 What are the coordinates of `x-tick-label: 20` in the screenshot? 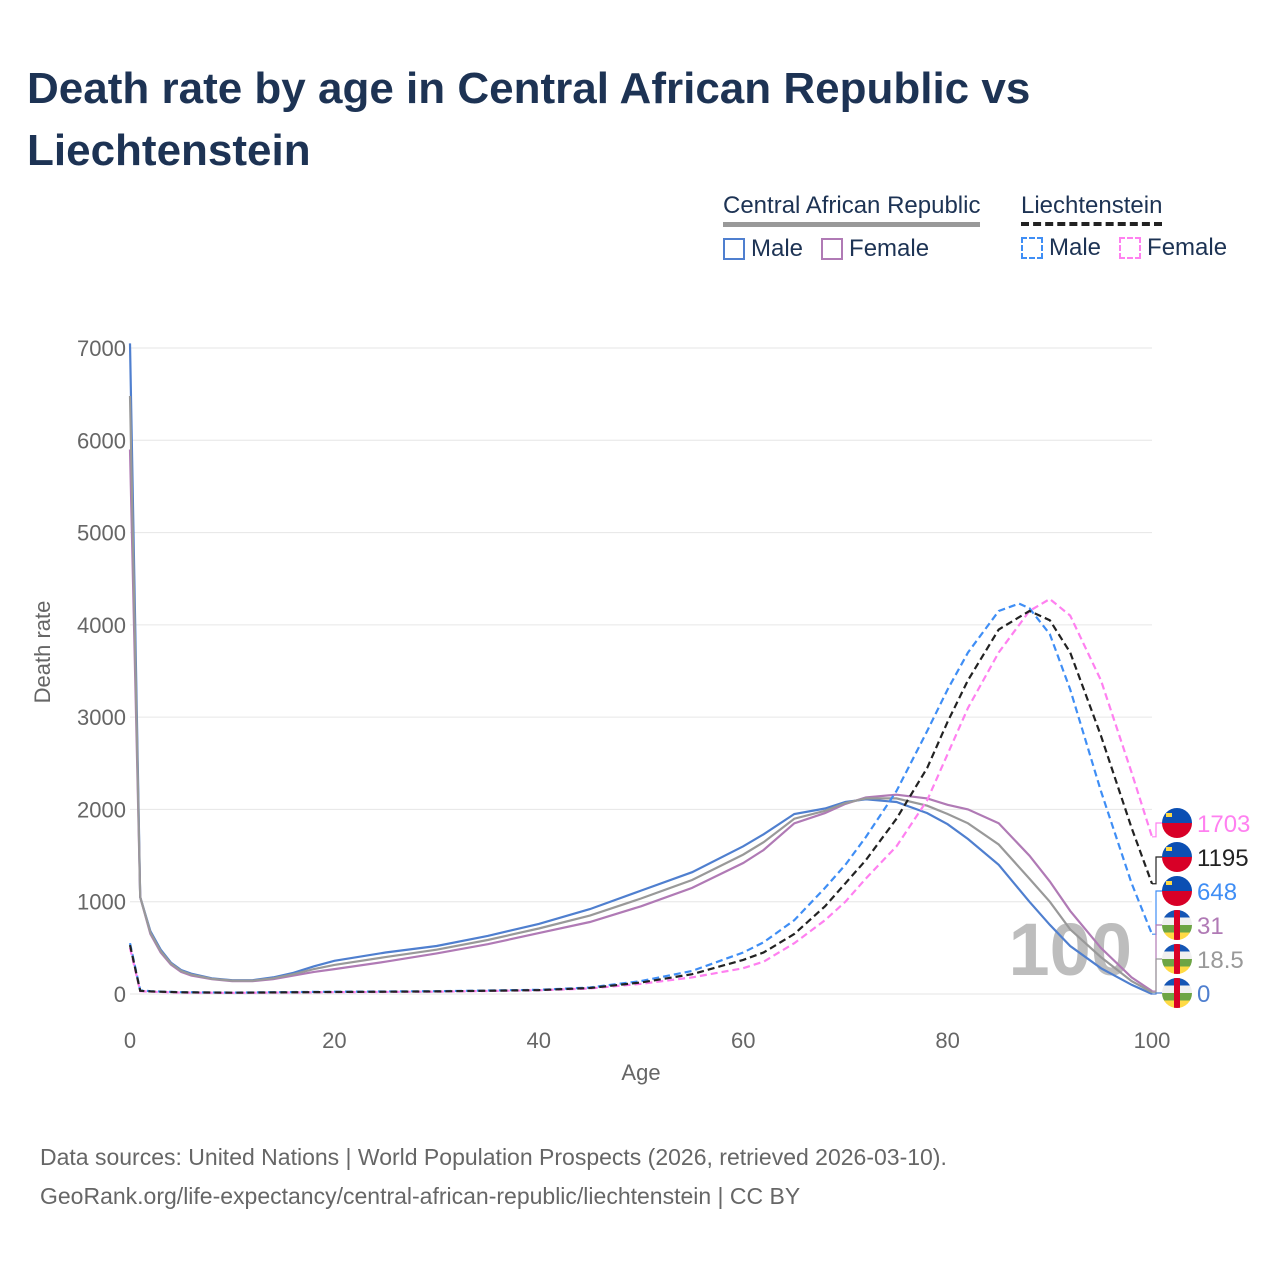 It's located at (334, 1040).